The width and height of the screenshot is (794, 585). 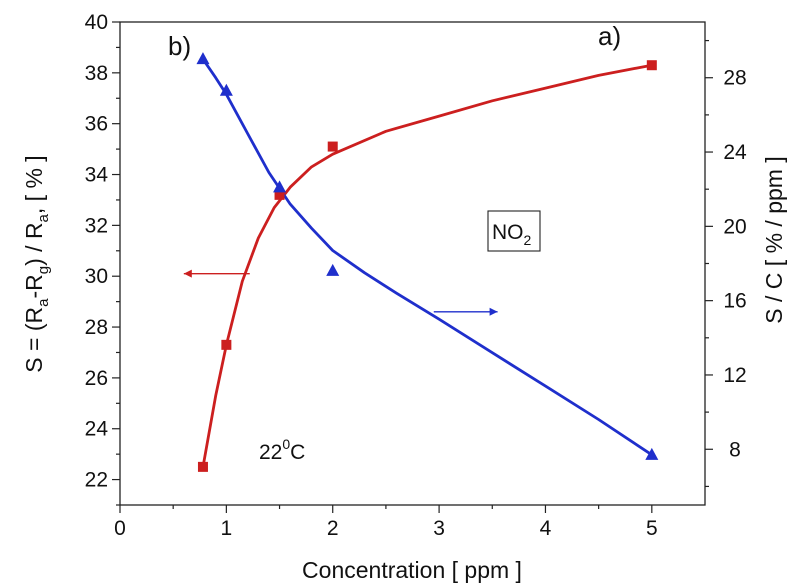 What do you see at coordinates (386, 522) in the screenshot?
I see `x-axis-ticks: 0 1 2 3 4 5` at bounding box center [386, 522].